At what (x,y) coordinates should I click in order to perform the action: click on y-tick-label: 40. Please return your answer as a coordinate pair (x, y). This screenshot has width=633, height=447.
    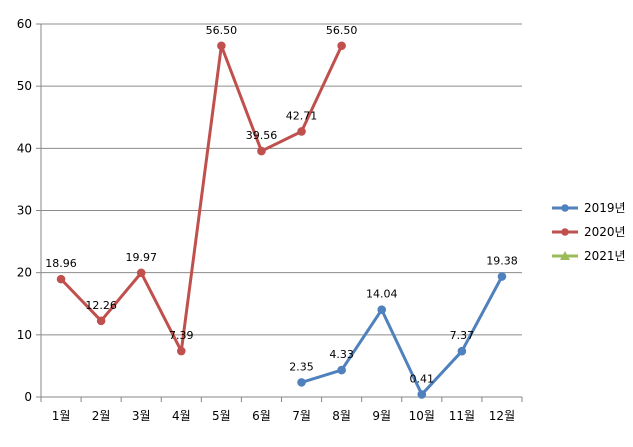
    Looking at the image, I should click on (24, 148).